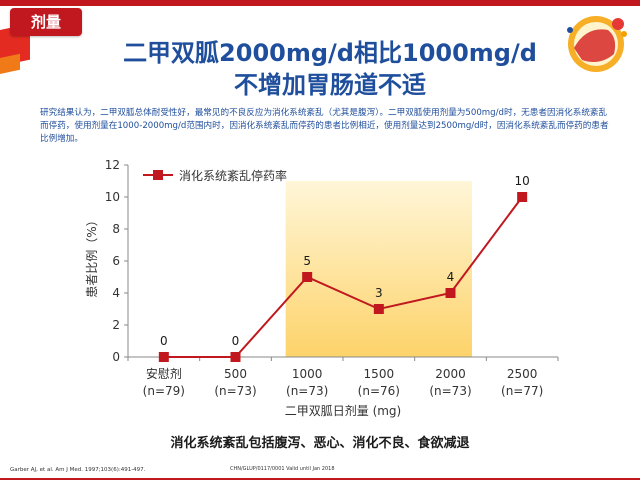  What do you see at coordinates (164, 391) in the screenshot?
I see `x-tick-sublabel: (n=79)` at bounding box center [164, 391].